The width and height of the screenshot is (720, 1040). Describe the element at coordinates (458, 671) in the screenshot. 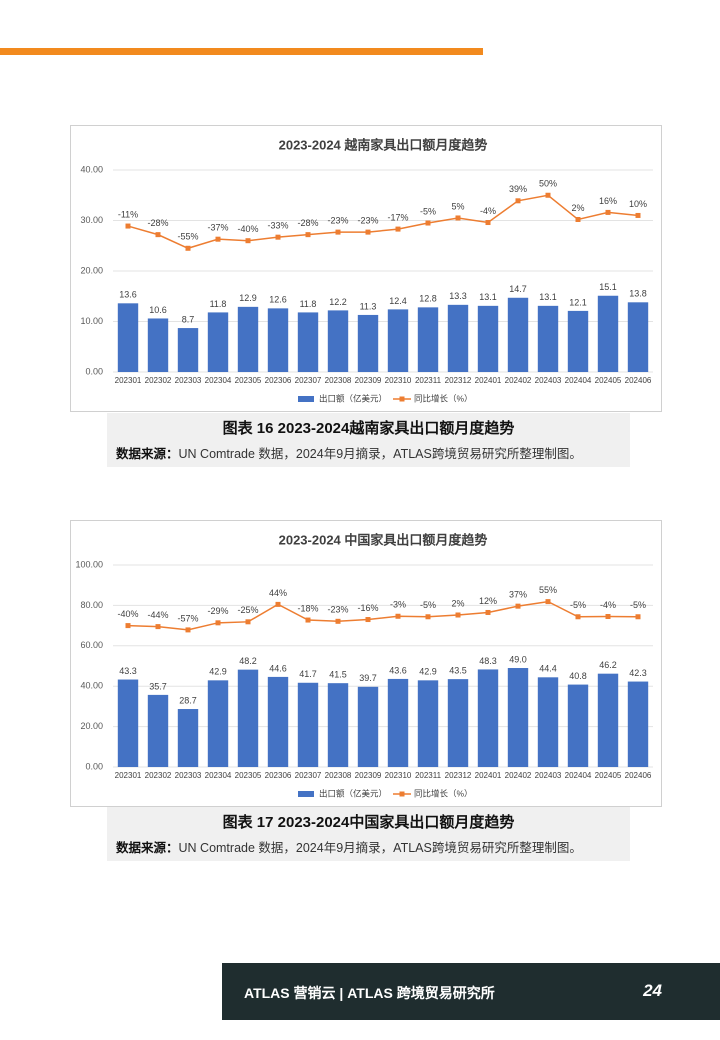

I see `bar-label: 43.5` at that location.